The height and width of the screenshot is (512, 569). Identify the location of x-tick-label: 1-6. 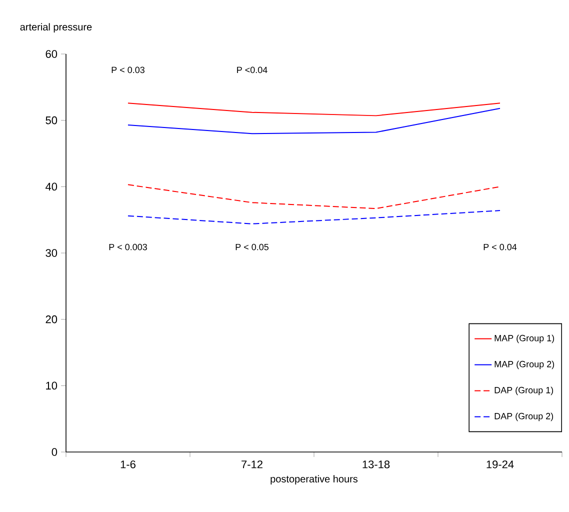
(128, 464).